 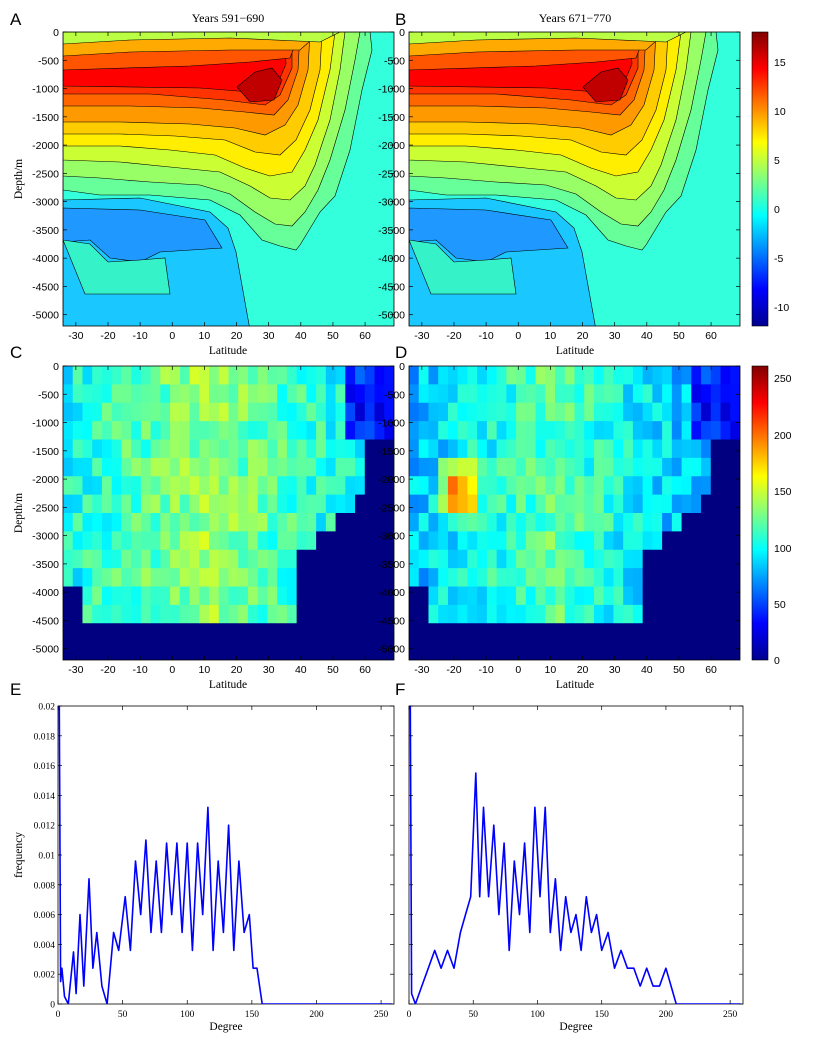 I want to click on y-tick-label: -5000, so click(x=391, y=650).